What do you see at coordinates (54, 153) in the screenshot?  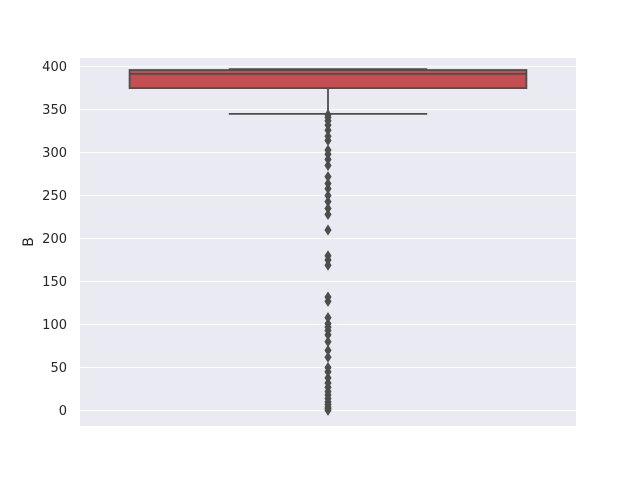 I see `y-tick-label: 300` at bounding box center [54, 153].